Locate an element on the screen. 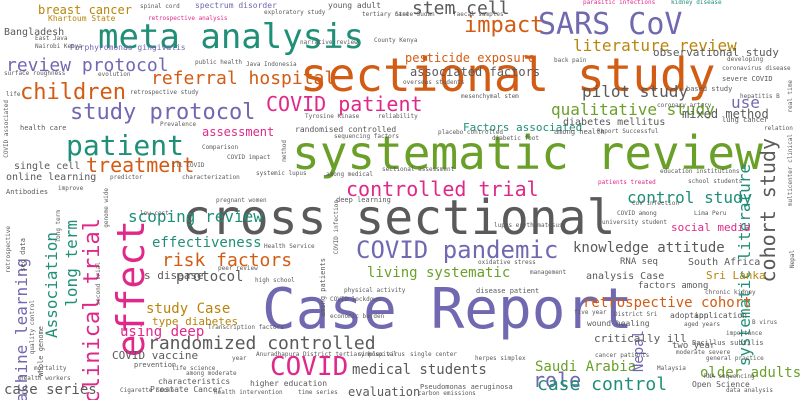 The image size is (800, 400). word-retrospective-cohort: retrospective cohort is located at coordinates (667, 303).